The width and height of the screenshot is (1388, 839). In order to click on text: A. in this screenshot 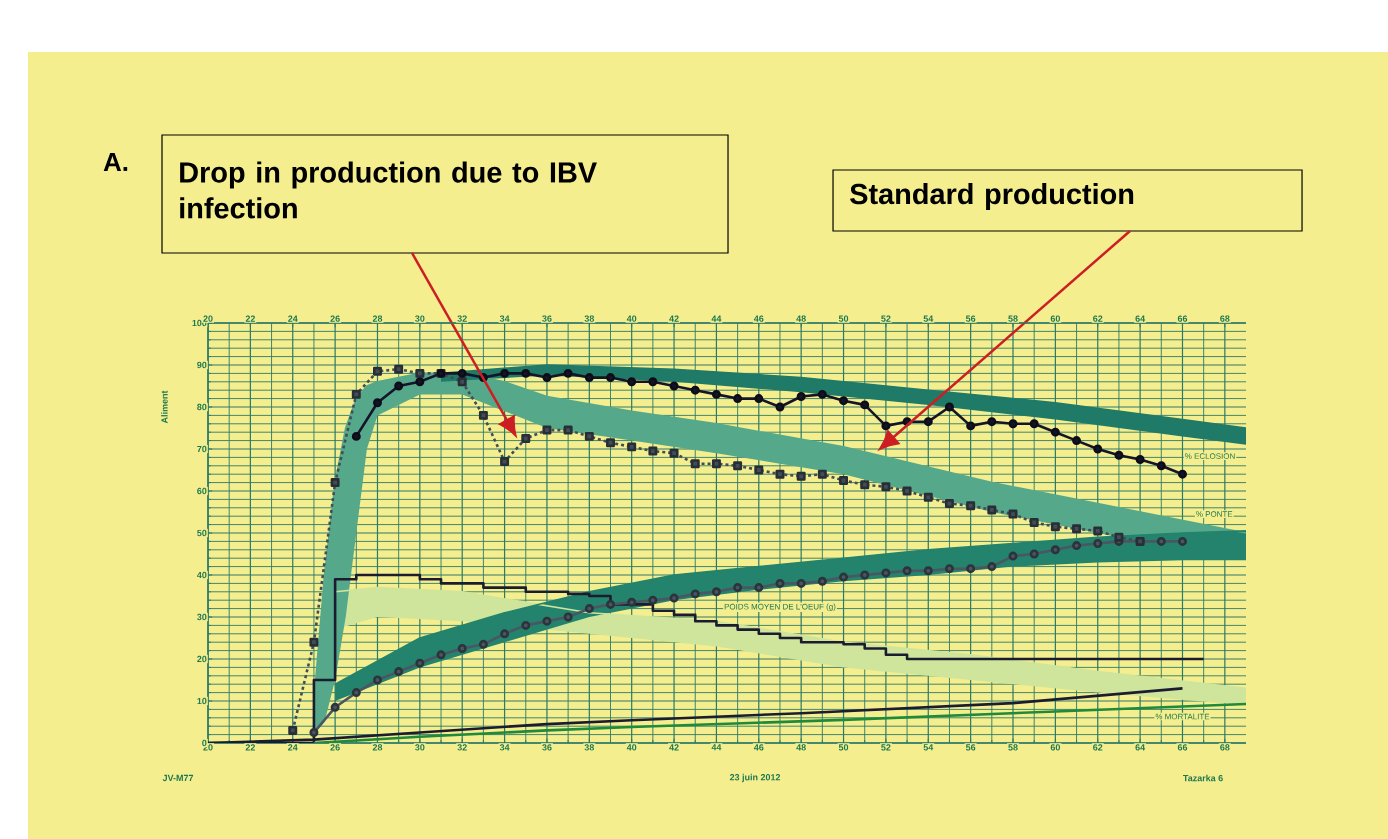, I will do `click(115, 162)`.